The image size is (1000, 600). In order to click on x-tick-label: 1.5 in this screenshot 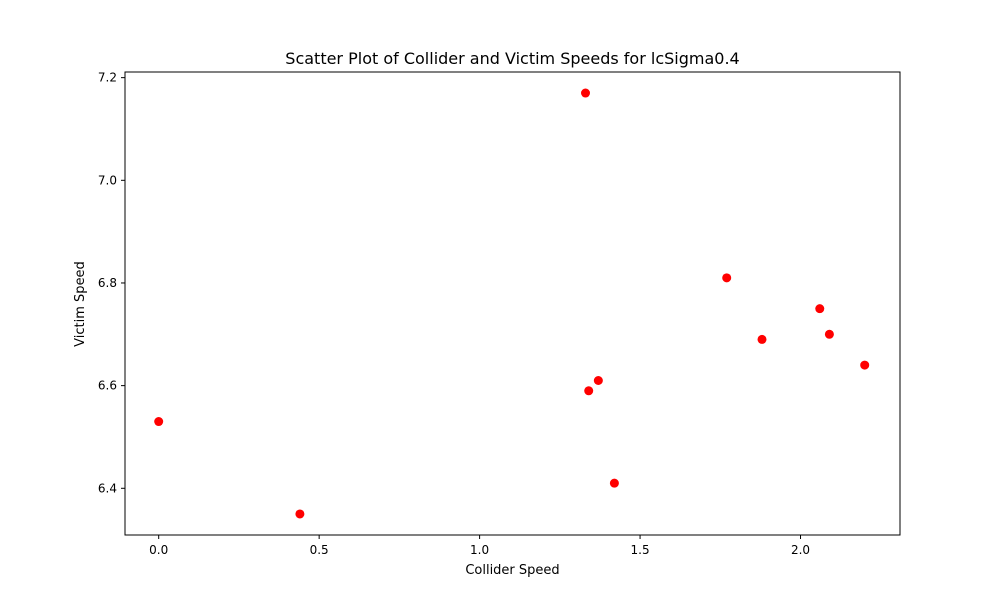, I will do `click(640, 550)`.